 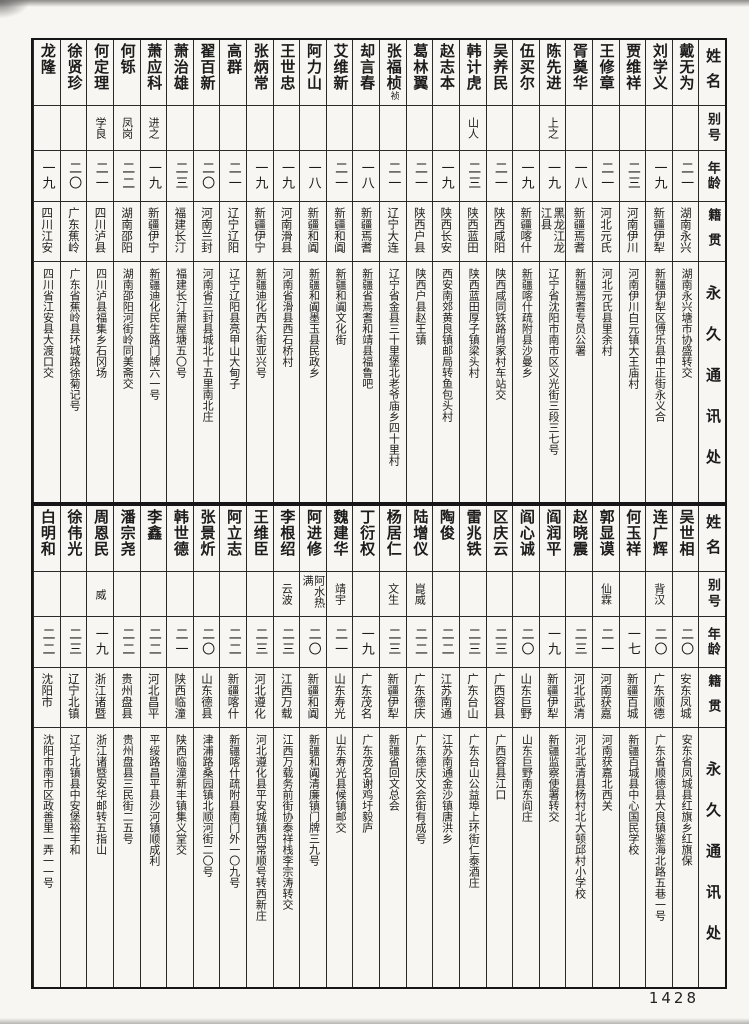 I want to click on person-column: 丁衍权 一九 广东茂名 广东茂名谢鸡圩毅庐, so click(x=366, y=746).